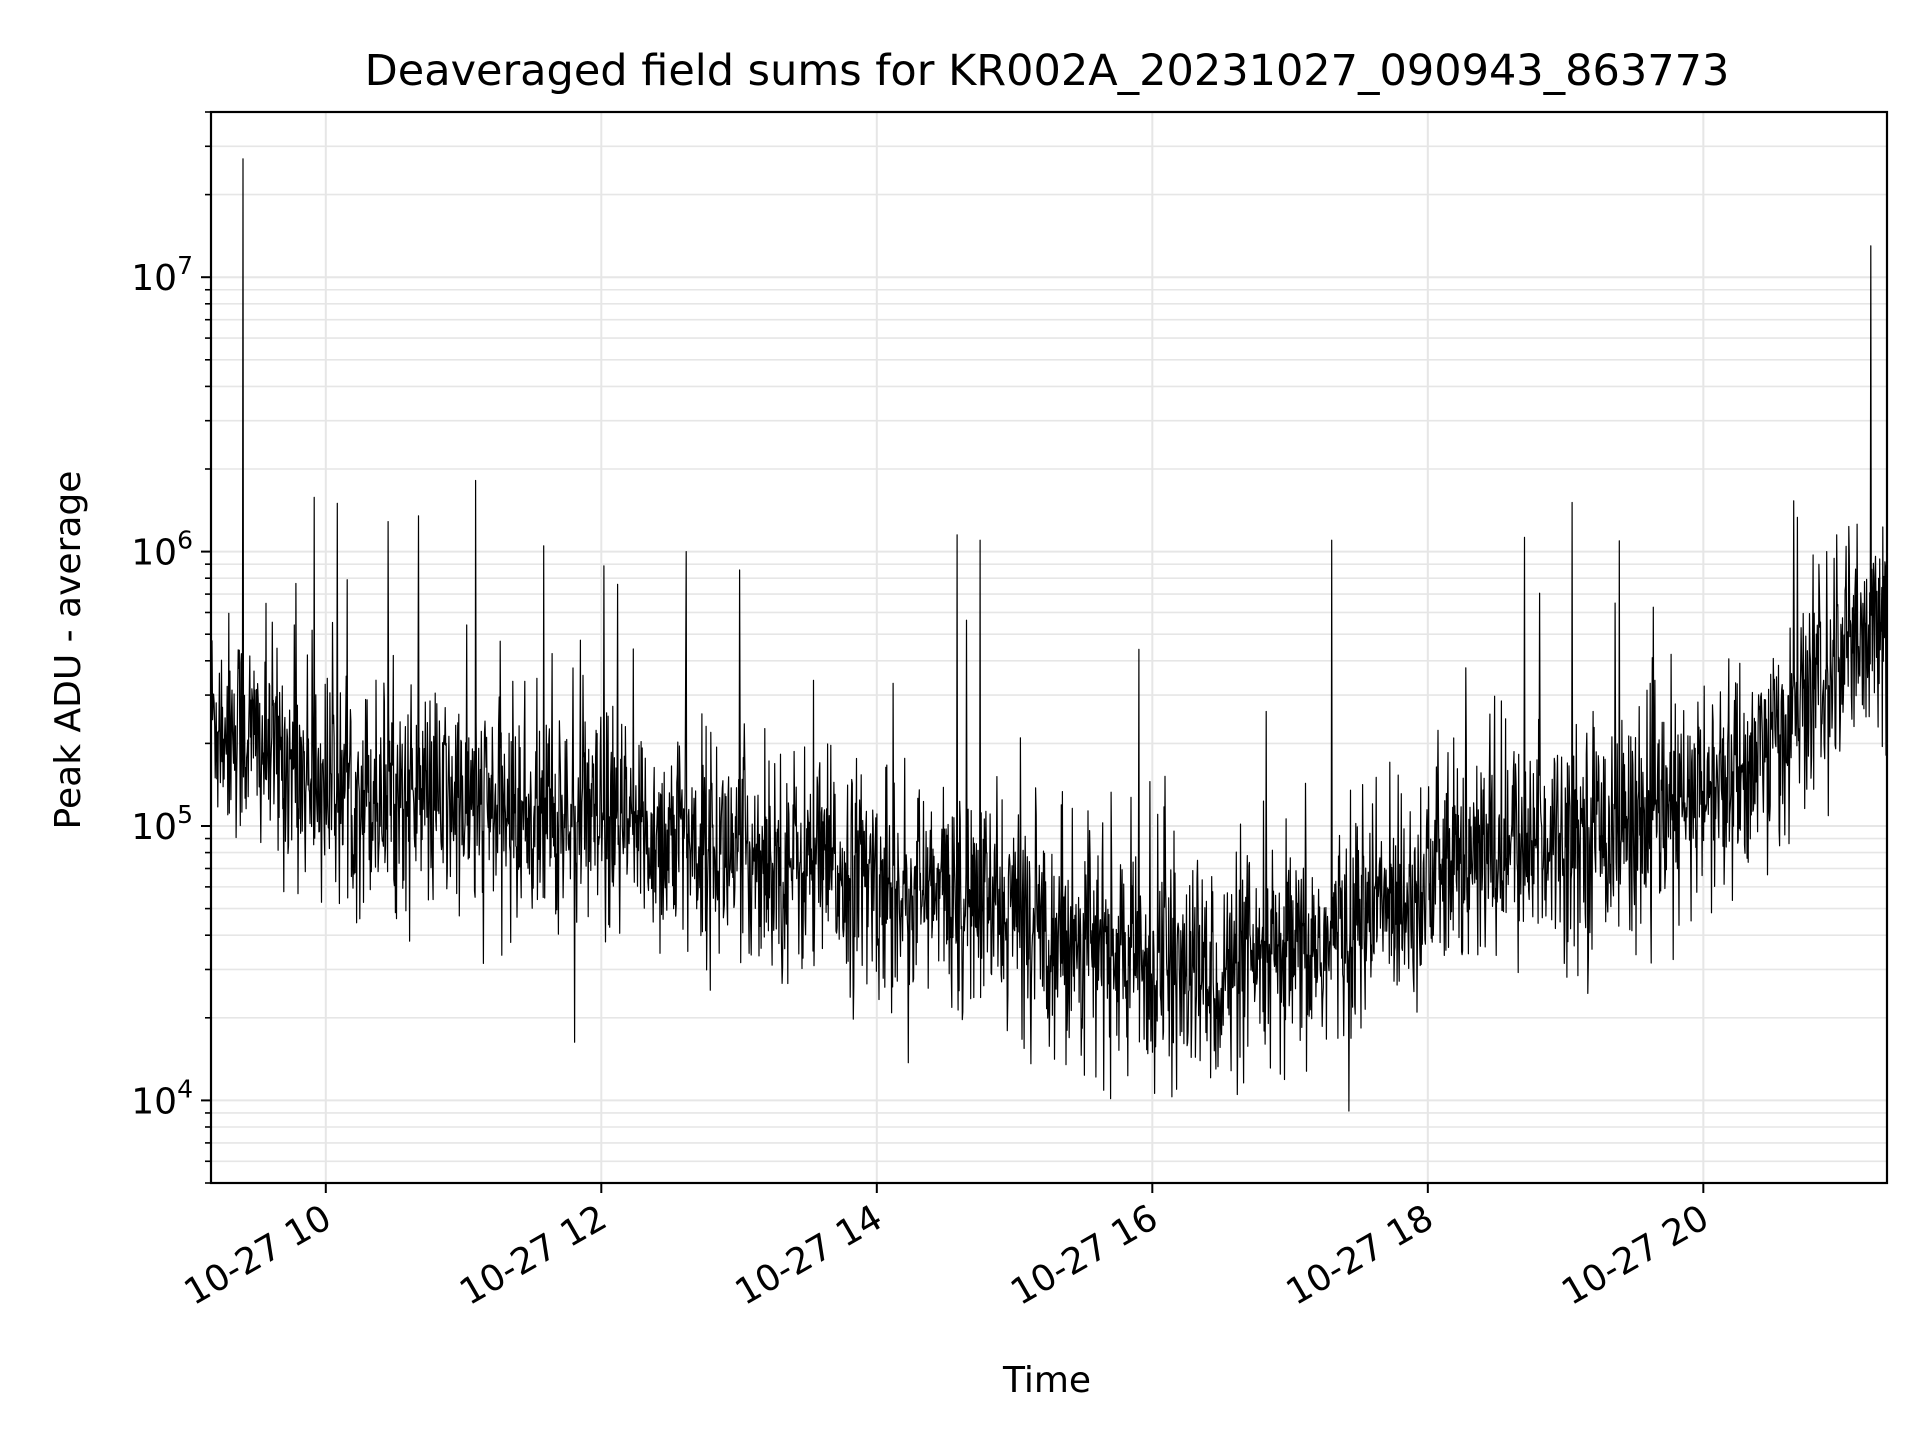 The height and width of the screenshot is (1440, 1920). What do you see at coordinates (162, 550) in the screenshot?
I see `y-tick-label: 10⁶` at bounding box center [162, 550].